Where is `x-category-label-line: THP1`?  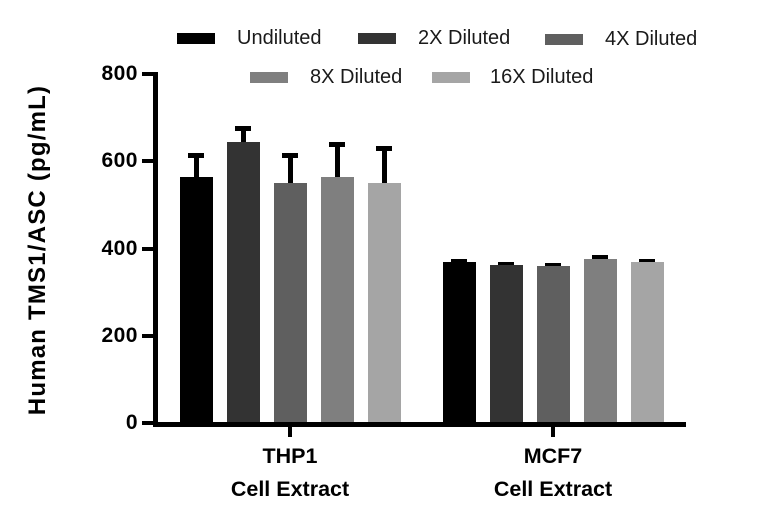
x-category-label-line: THP1 is located at coordinates (290, 456).